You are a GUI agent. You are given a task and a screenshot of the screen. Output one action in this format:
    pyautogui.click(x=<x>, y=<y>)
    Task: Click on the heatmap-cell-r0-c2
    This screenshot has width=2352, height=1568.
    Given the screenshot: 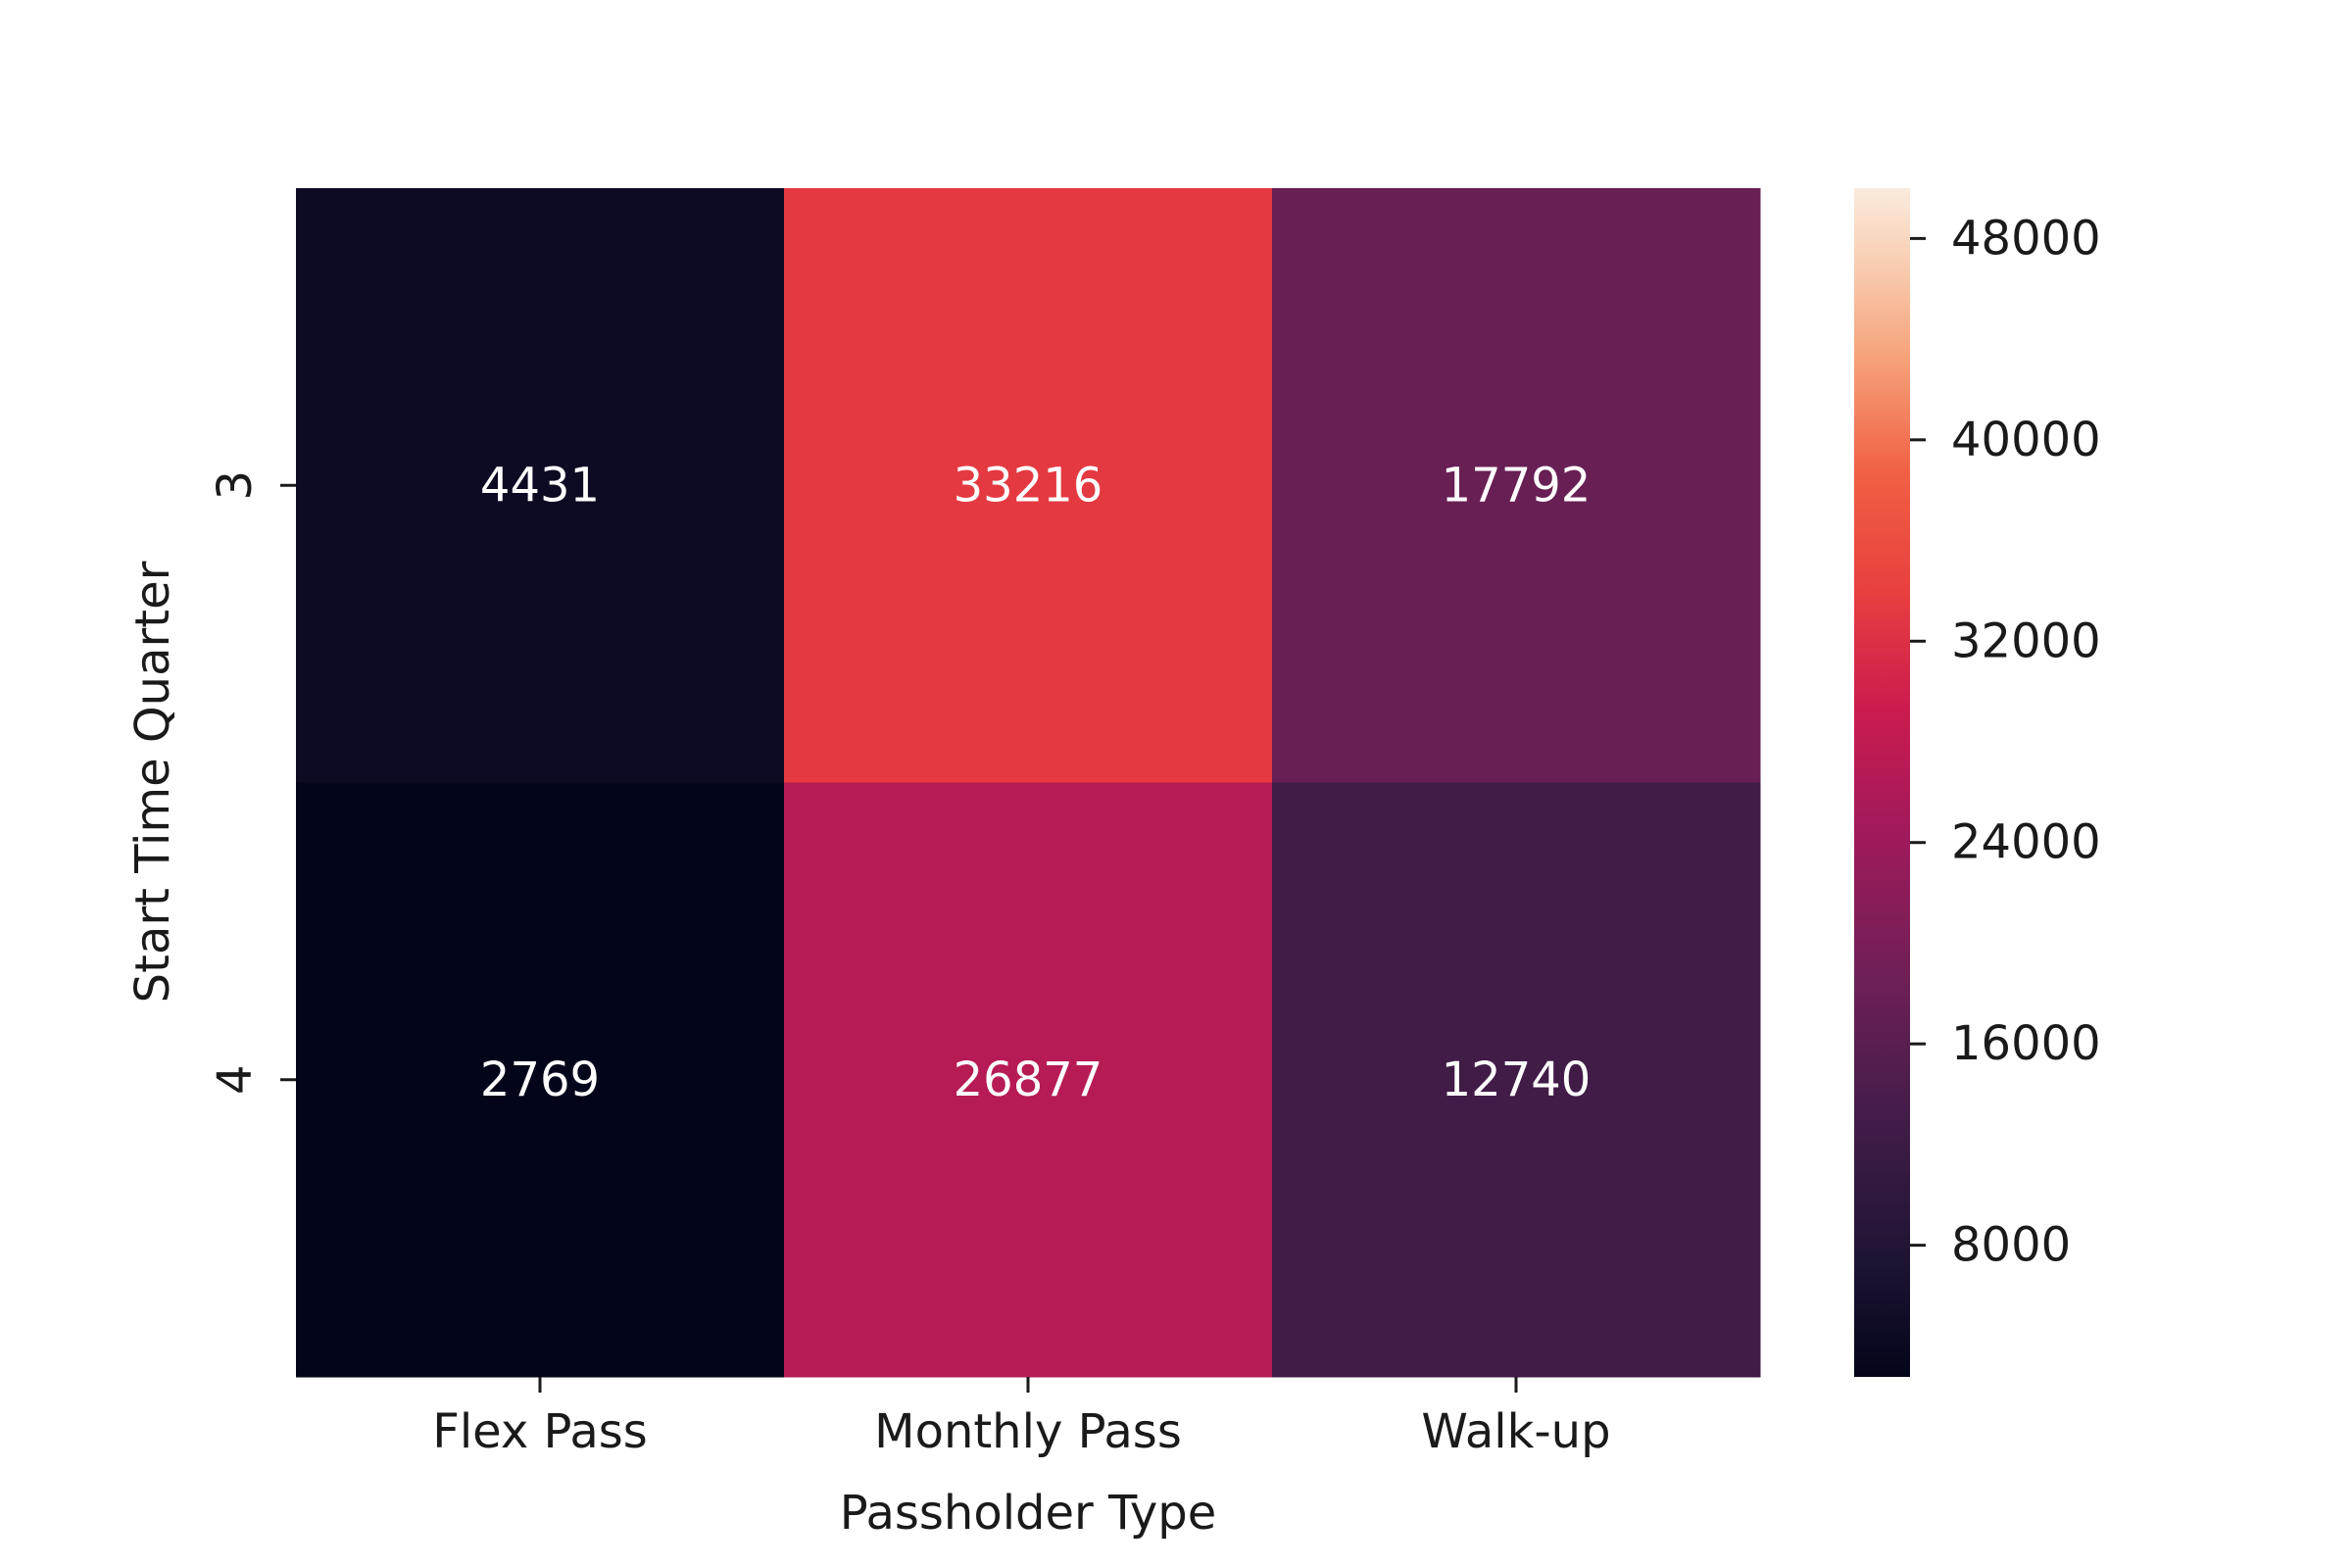 What is the action you would take?
    pyautogui.click(x=1516, y=485)
    